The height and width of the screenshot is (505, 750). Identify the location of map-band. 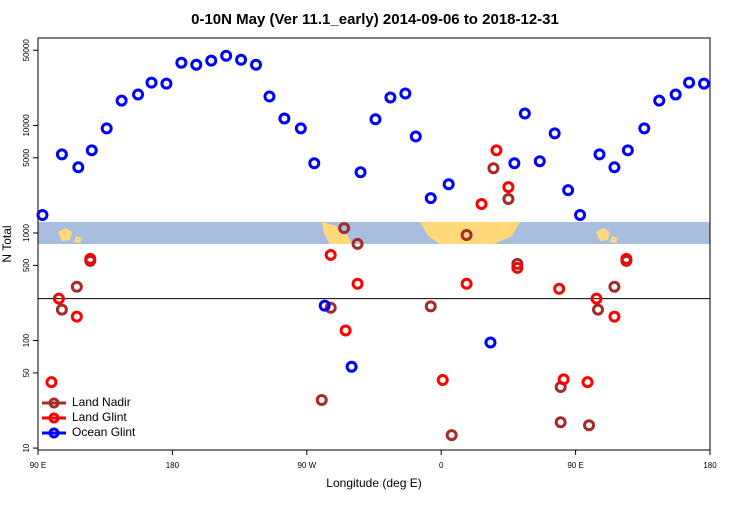
(374, 233).